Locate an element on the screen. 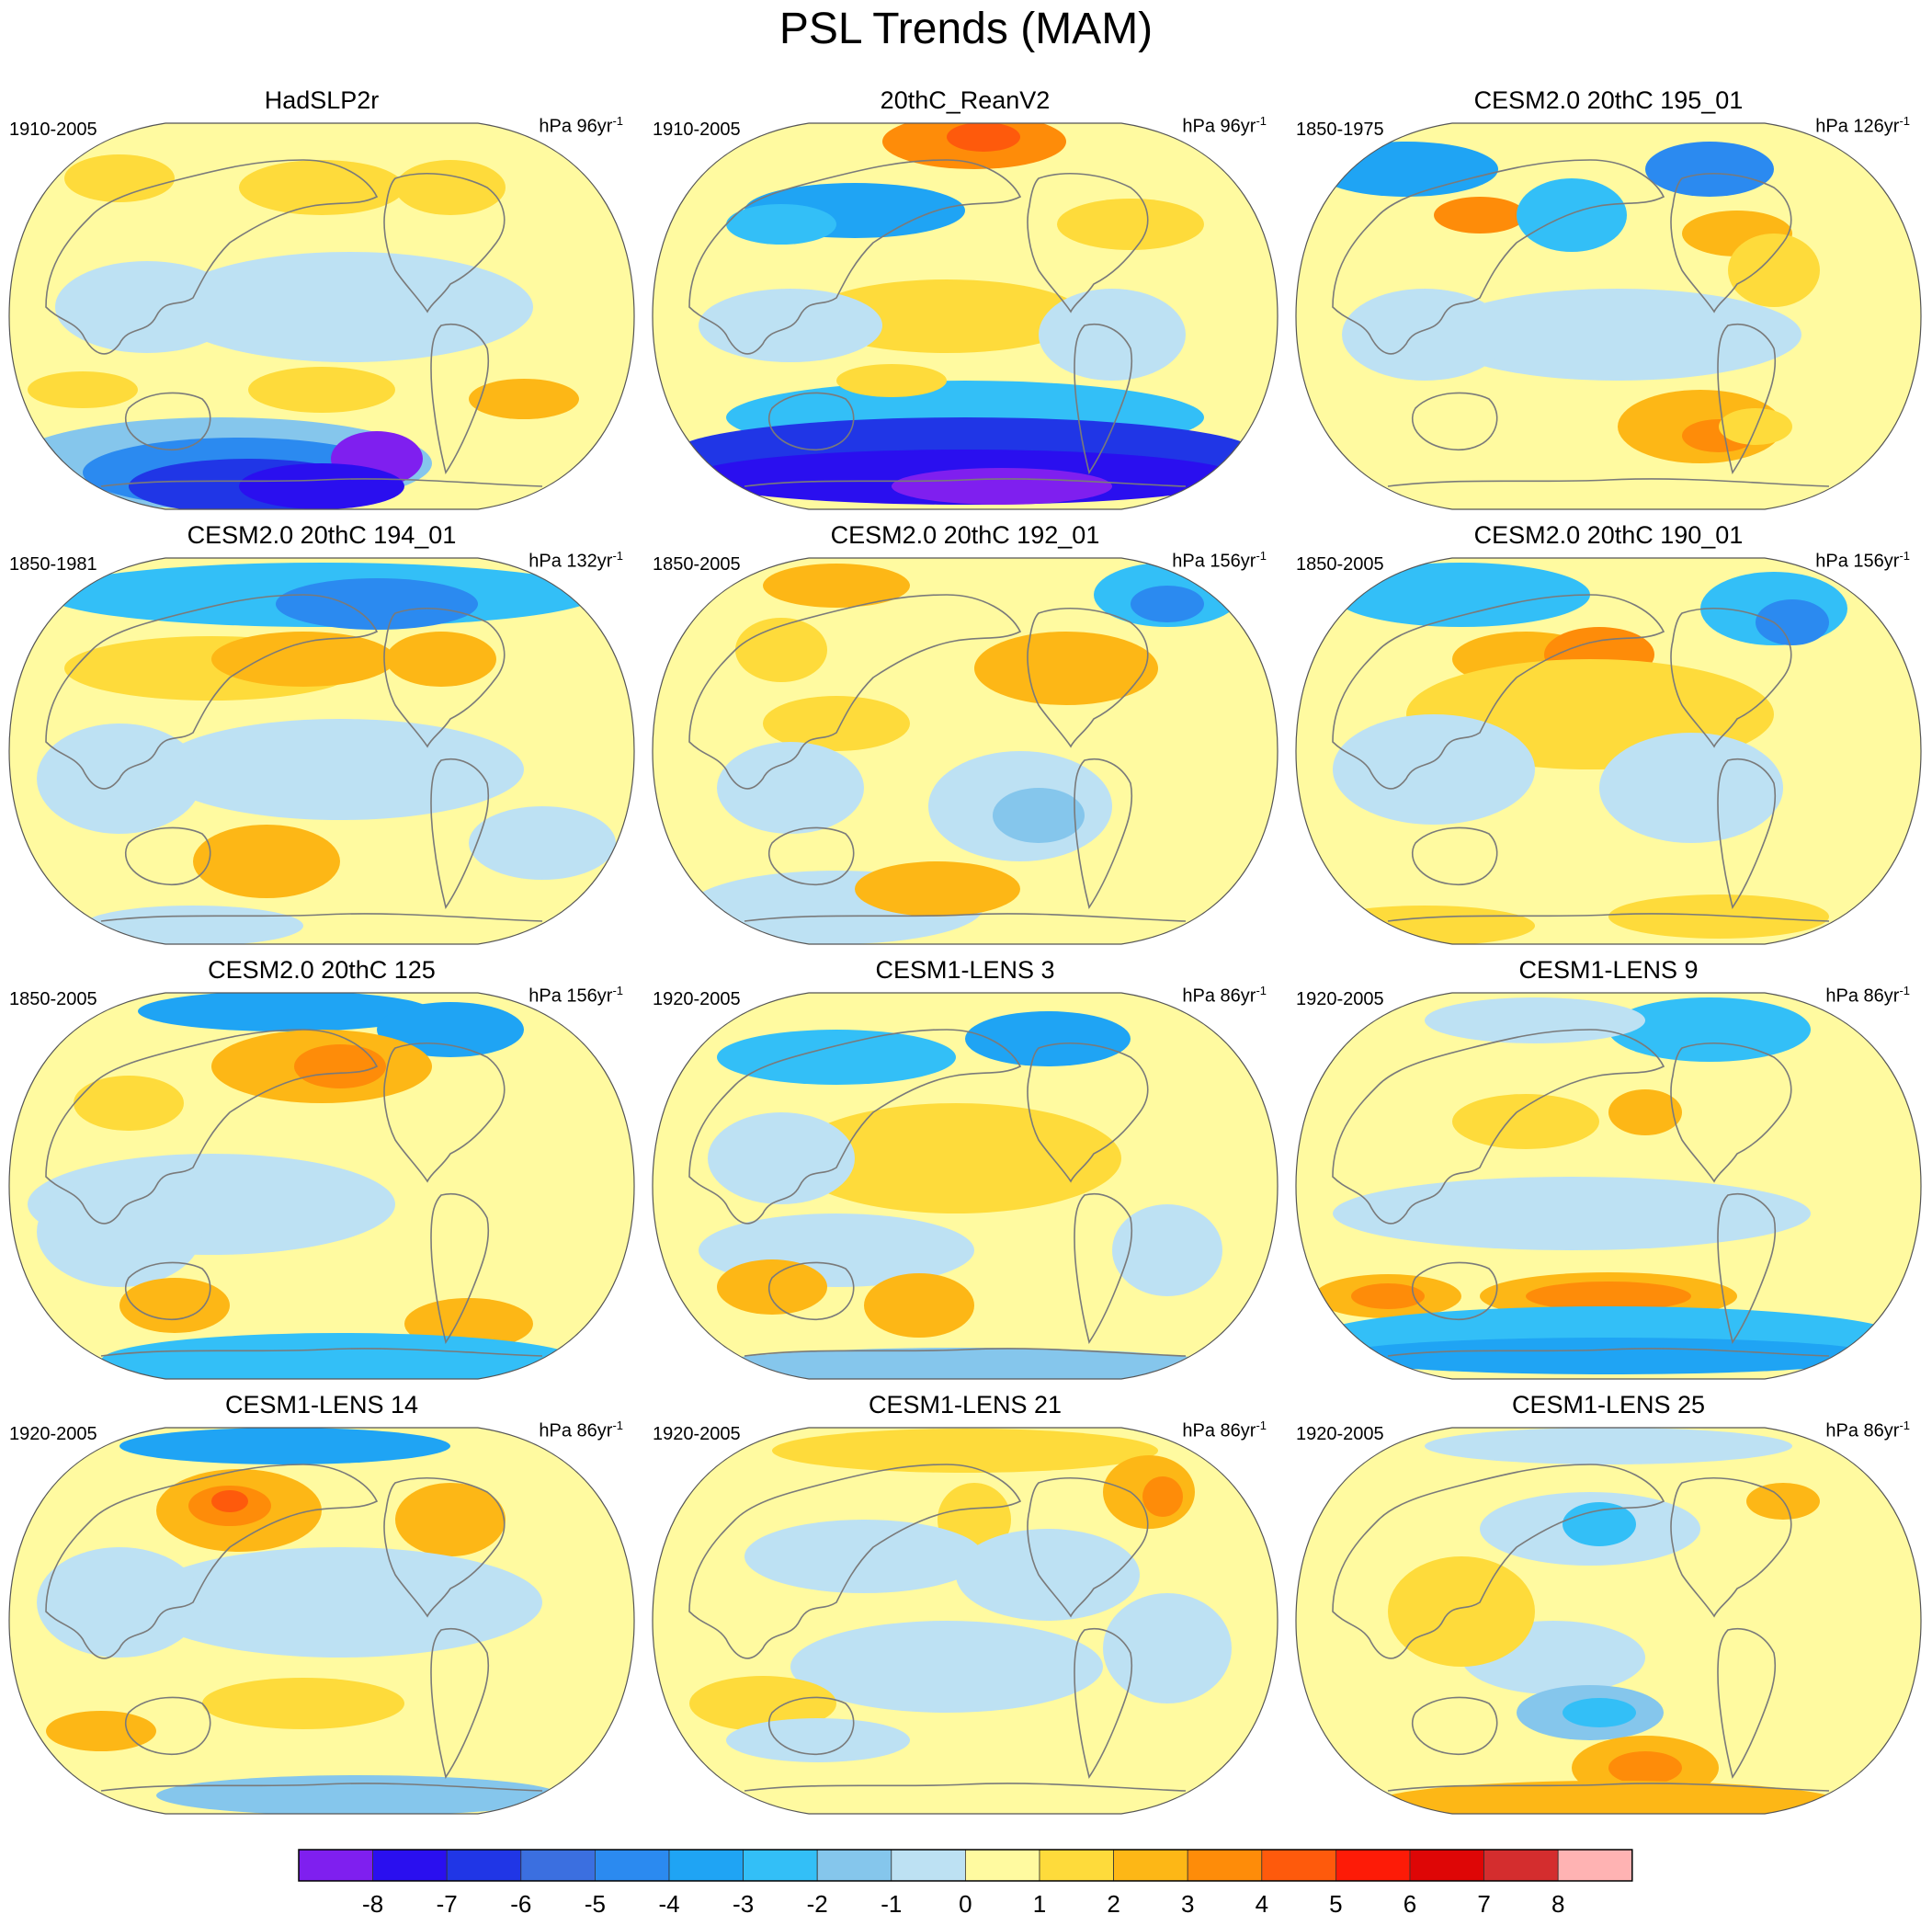  map-panel: CESM1-LENS 14 1920-2005 hPa 86yr-1 is located at coordinates (321, 1608).